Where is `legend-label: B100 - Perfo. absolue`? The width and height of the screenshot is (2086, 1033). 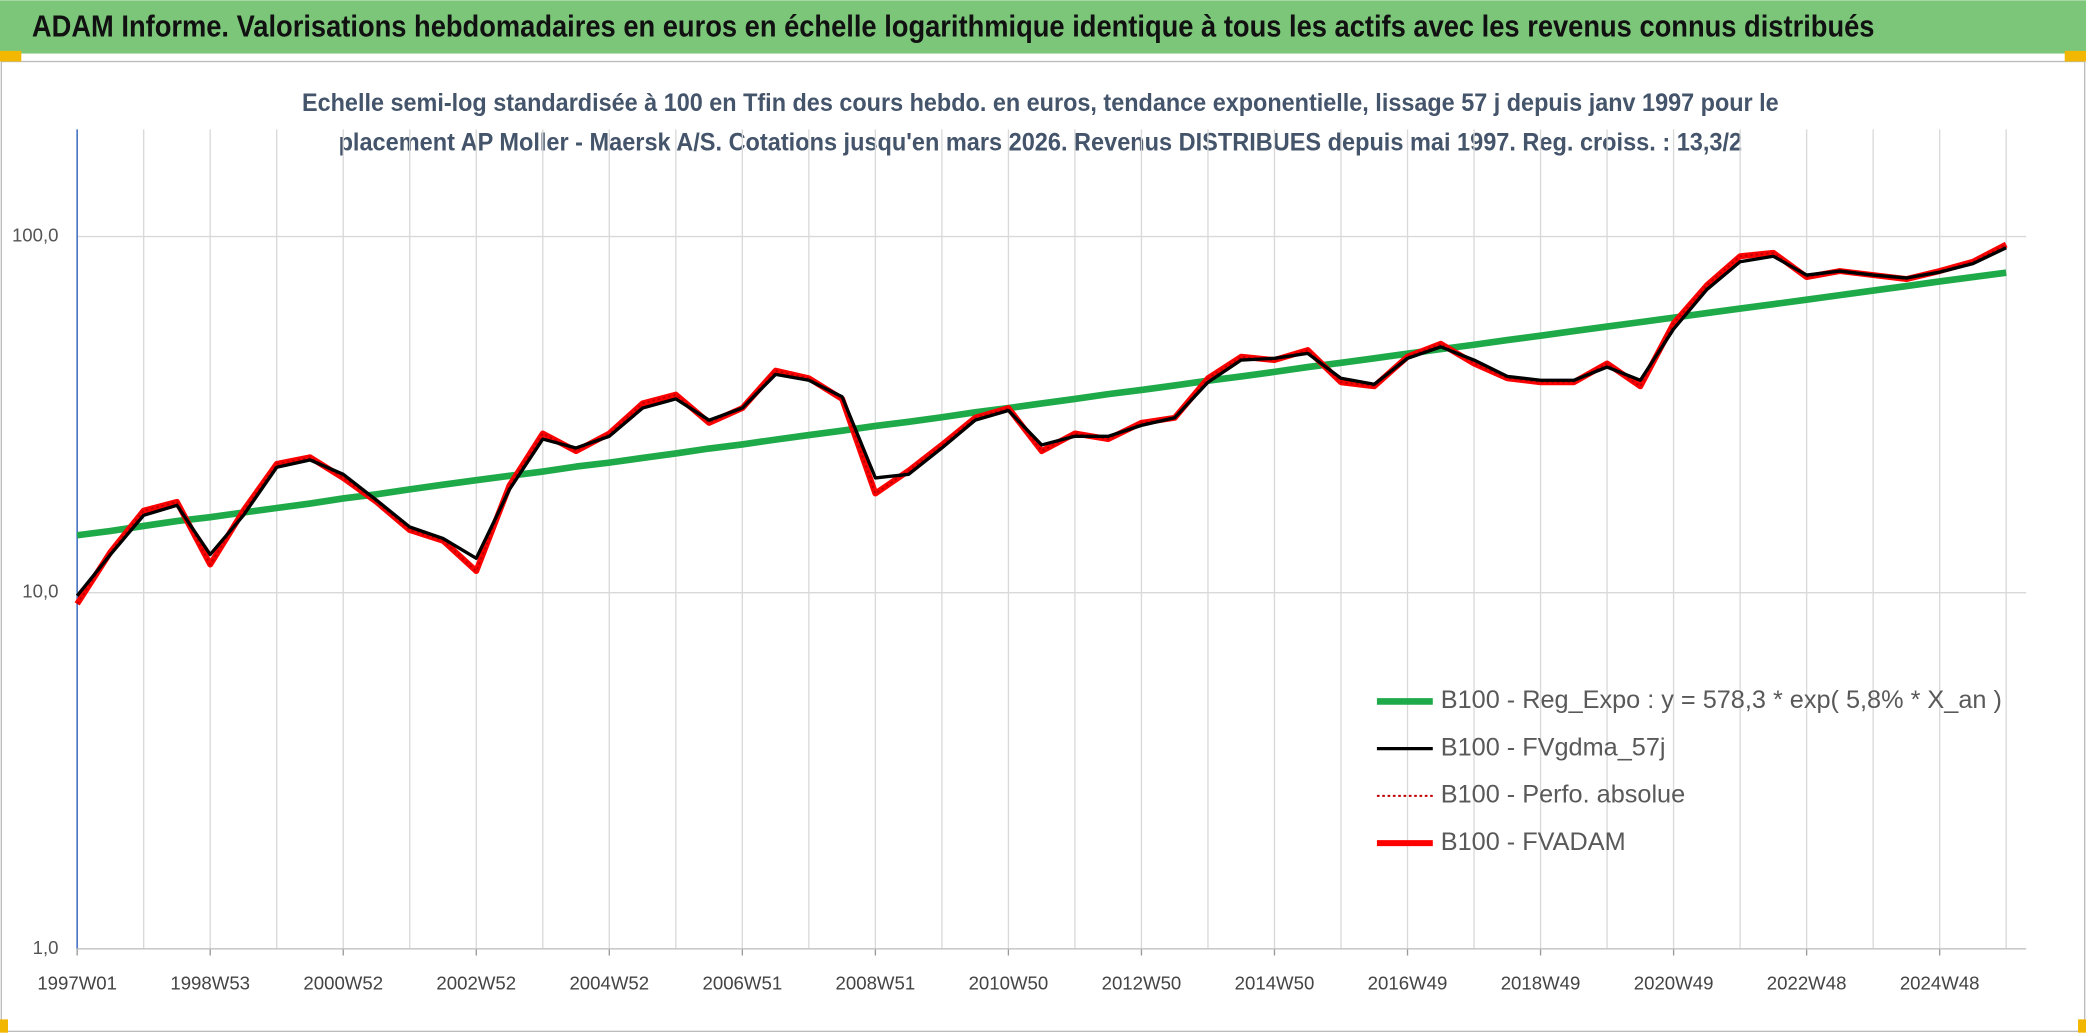 legend-label: B100 - Perfo. absolue is located at coordinates (1563, 795).